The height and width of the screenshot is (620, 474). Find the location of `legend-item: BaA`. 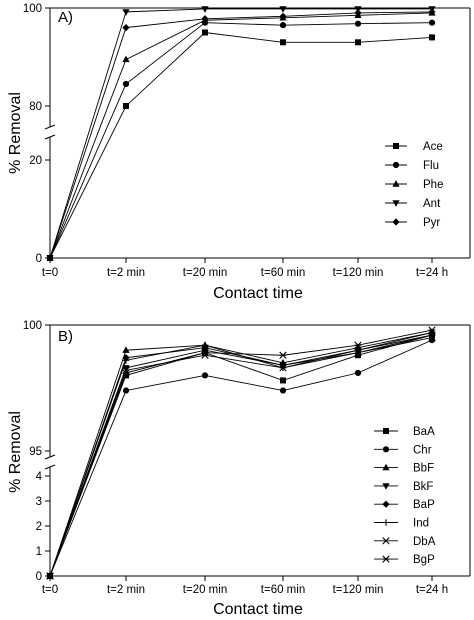

legend-item: BaA is located at coordinates (404, 432).